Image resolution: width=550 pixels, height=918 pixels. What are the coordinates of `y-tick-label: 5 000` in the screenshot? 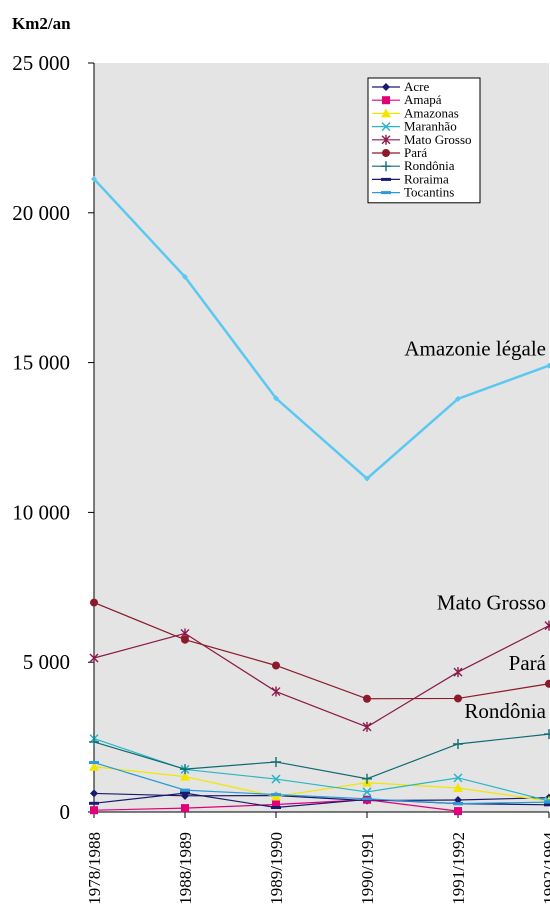 It's located at (46, 662).